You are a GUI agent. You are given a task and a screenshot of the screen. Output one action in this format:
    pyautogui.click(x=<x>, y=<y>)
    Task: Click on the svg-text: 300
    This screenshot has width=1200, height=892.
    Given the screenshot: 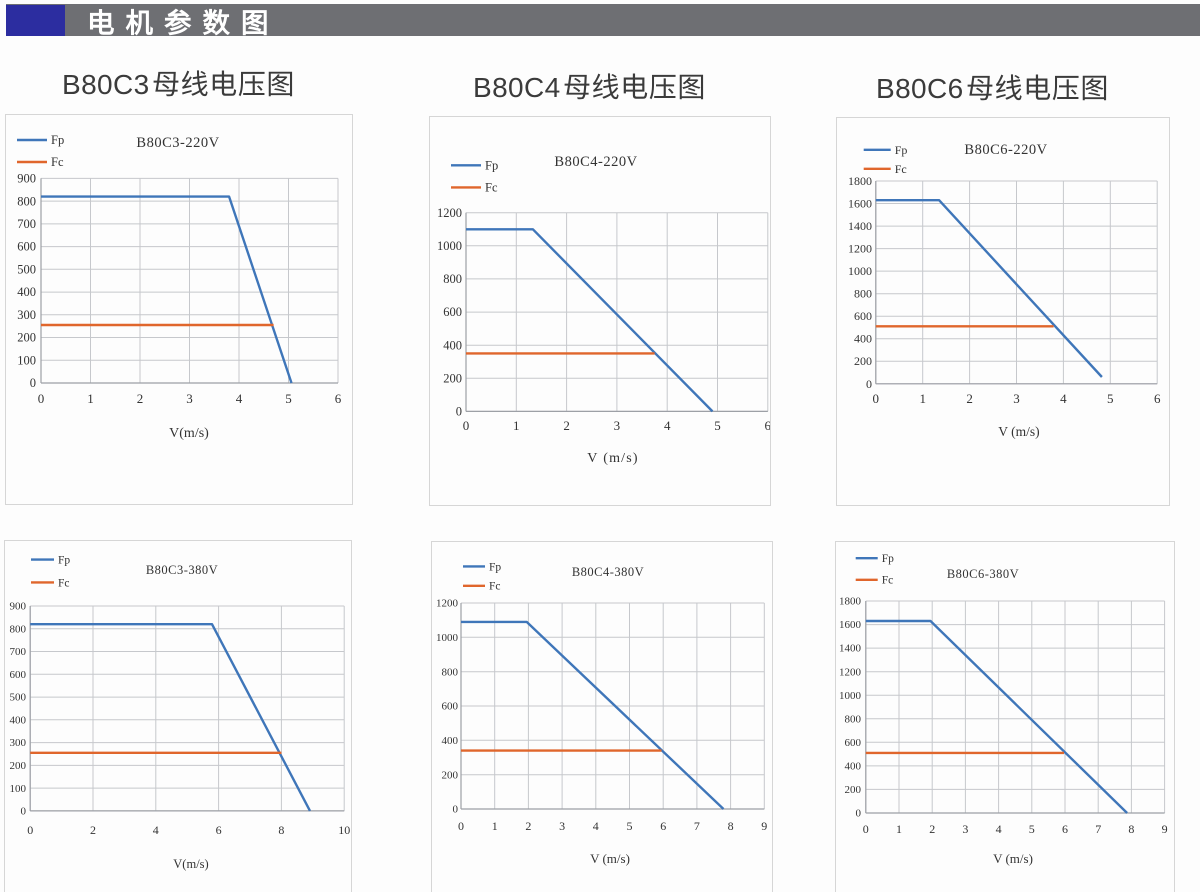 What is the action you would take?
    pyautogui.click(x=18, y=743)
    